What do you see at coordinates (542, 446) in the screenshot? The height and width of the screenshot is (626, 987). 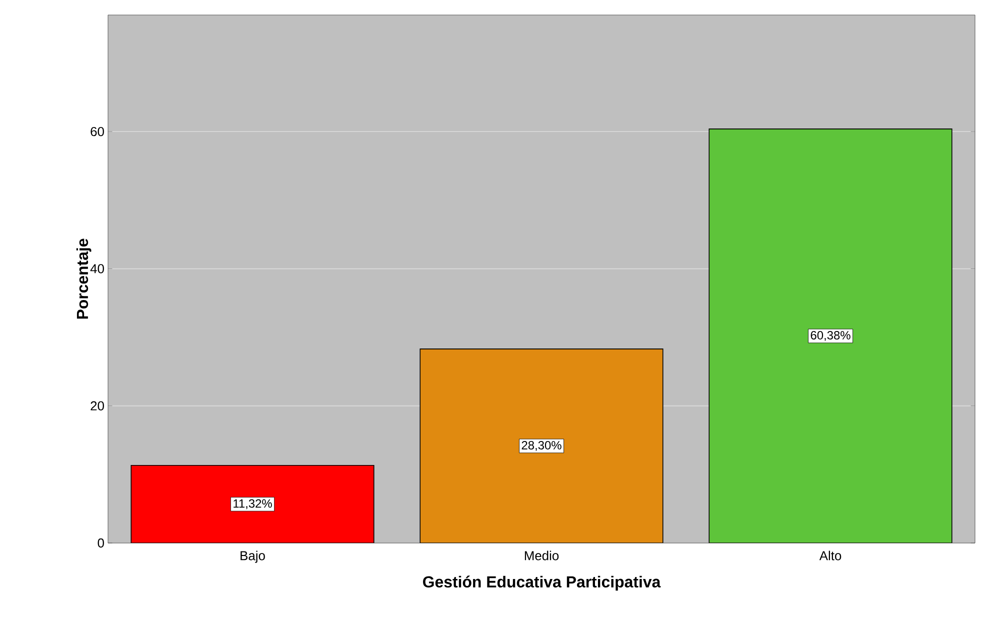 I see `data-label: 28,30%` at bounding box center [542, 446].